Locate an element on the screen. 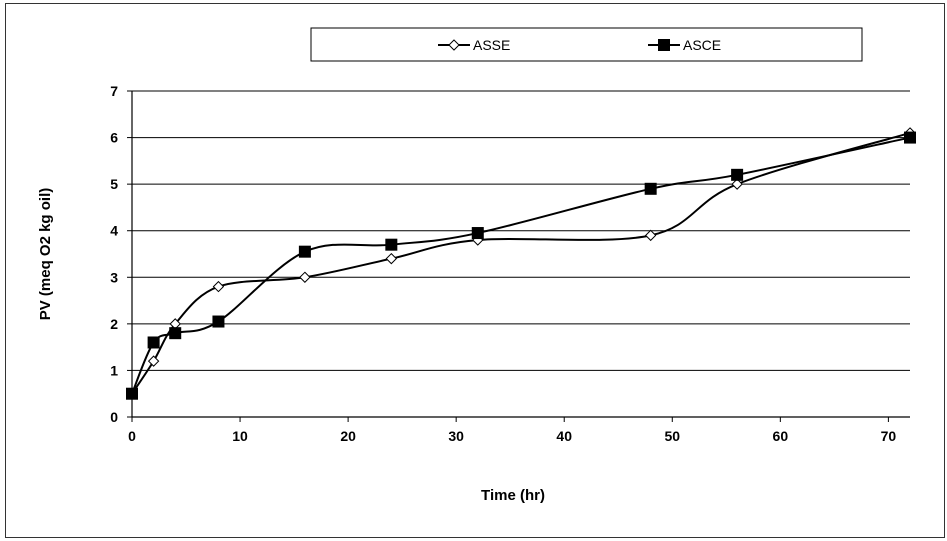 The image size is (947, 541). y-tick-label: 7 is located at coordinates (114, 91).